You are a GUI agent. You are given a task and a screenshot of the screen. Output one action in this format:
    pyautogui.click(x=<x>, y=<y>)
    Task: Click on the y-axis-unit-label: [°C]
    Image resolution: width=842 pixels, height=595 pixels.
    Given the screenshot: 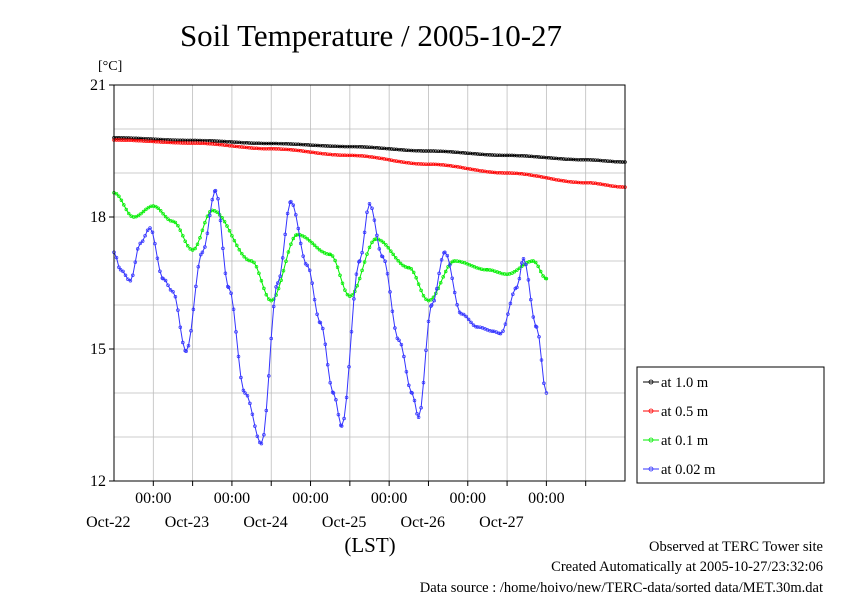 What is the action you would take?
    pyautogui.click(x=110, y=66)
    